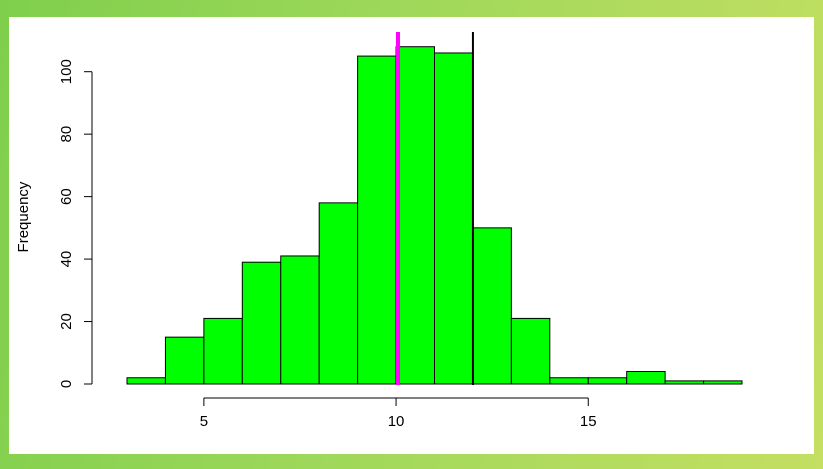 This screenshot has height=469, width=823. What do you see at coordinates (204, 421) in the screenshot?
I see `x-tick-label: 5` at bounding box center [204, 421].